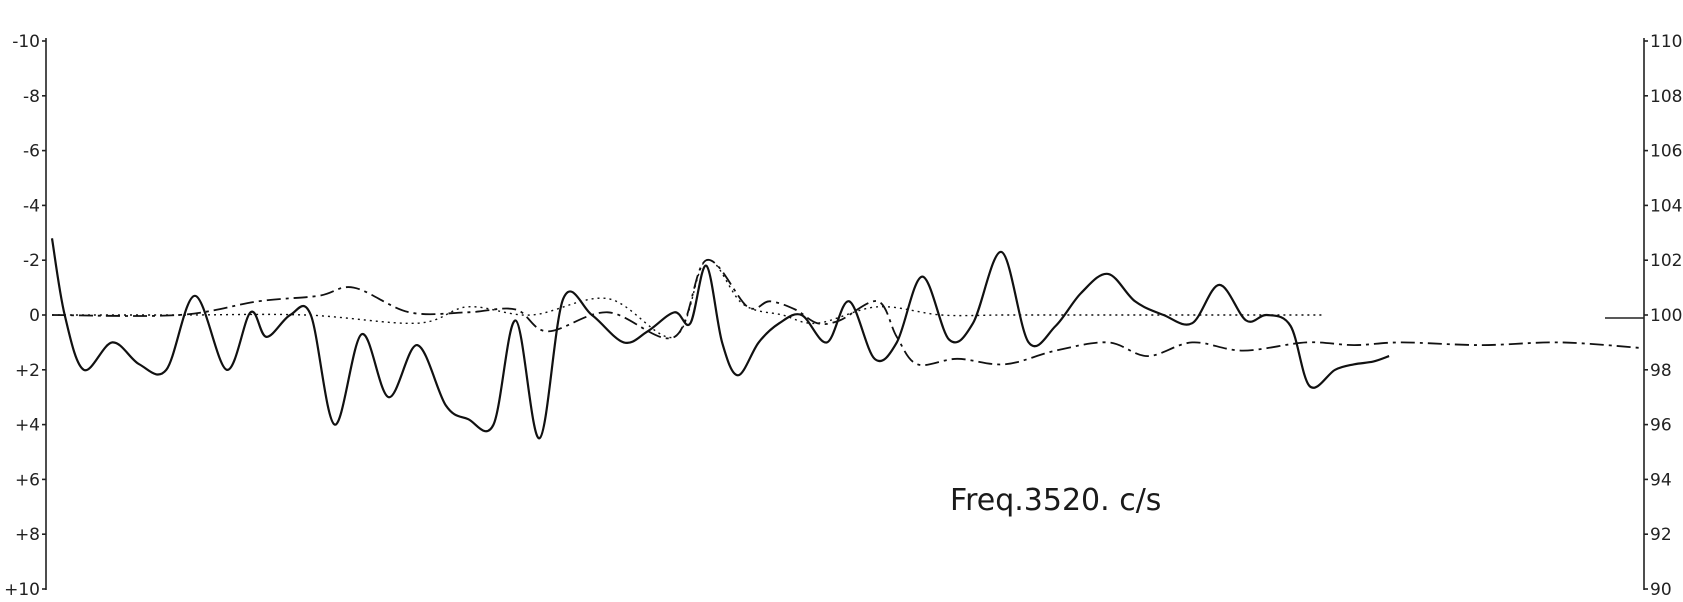 The height and width of the screenshot is (602, 1683). I want to click on right-tick-label: 102, so click(1666, 261).